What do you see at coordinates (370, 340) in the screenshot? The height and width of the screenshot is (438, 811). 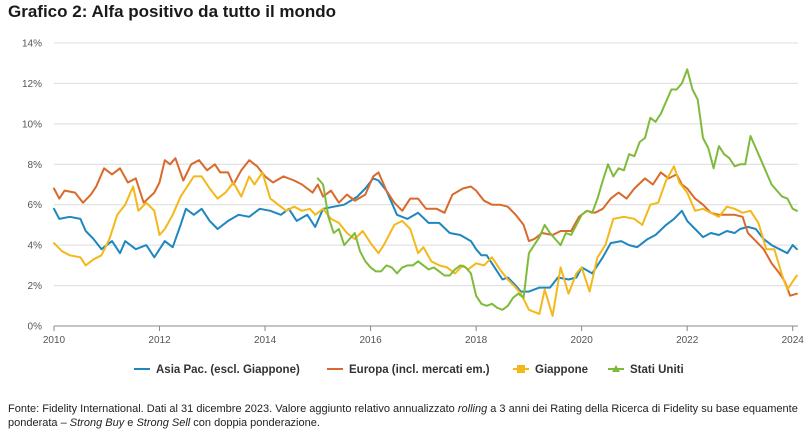 I see `x-tick-label: 2016` at bounding box center [370, 340].